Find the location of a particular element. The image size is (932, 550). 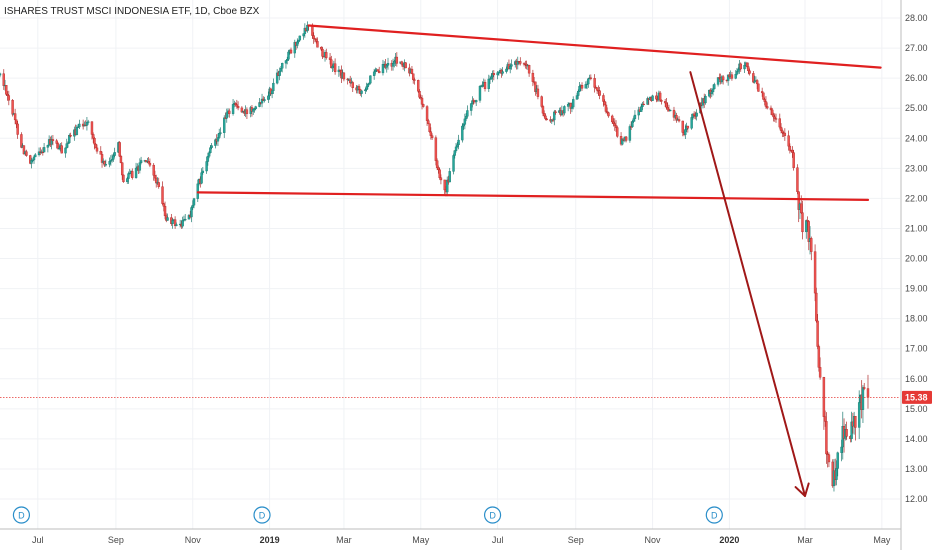

price-tick-label: 12.00 is located at coordinates (916, 499).